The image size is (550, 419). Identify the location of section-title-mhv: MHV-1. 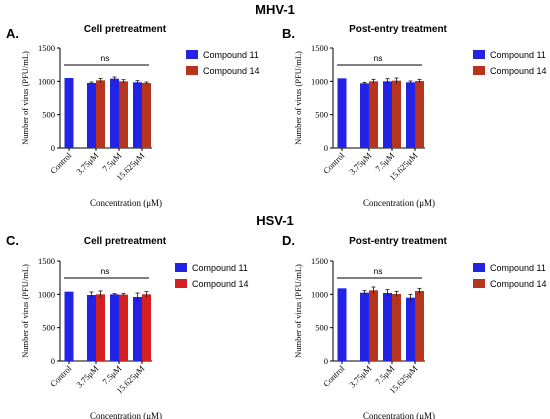
(275, 9).